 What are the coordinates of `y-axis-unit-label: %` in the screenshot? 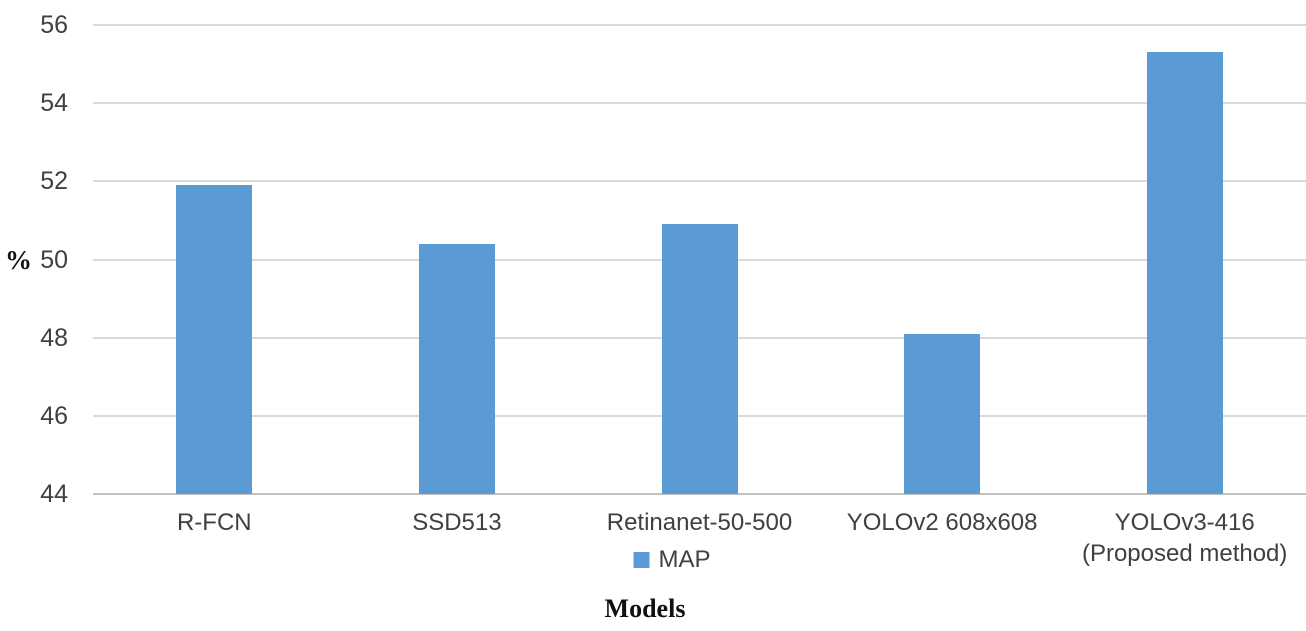 It's located at (18, 260).